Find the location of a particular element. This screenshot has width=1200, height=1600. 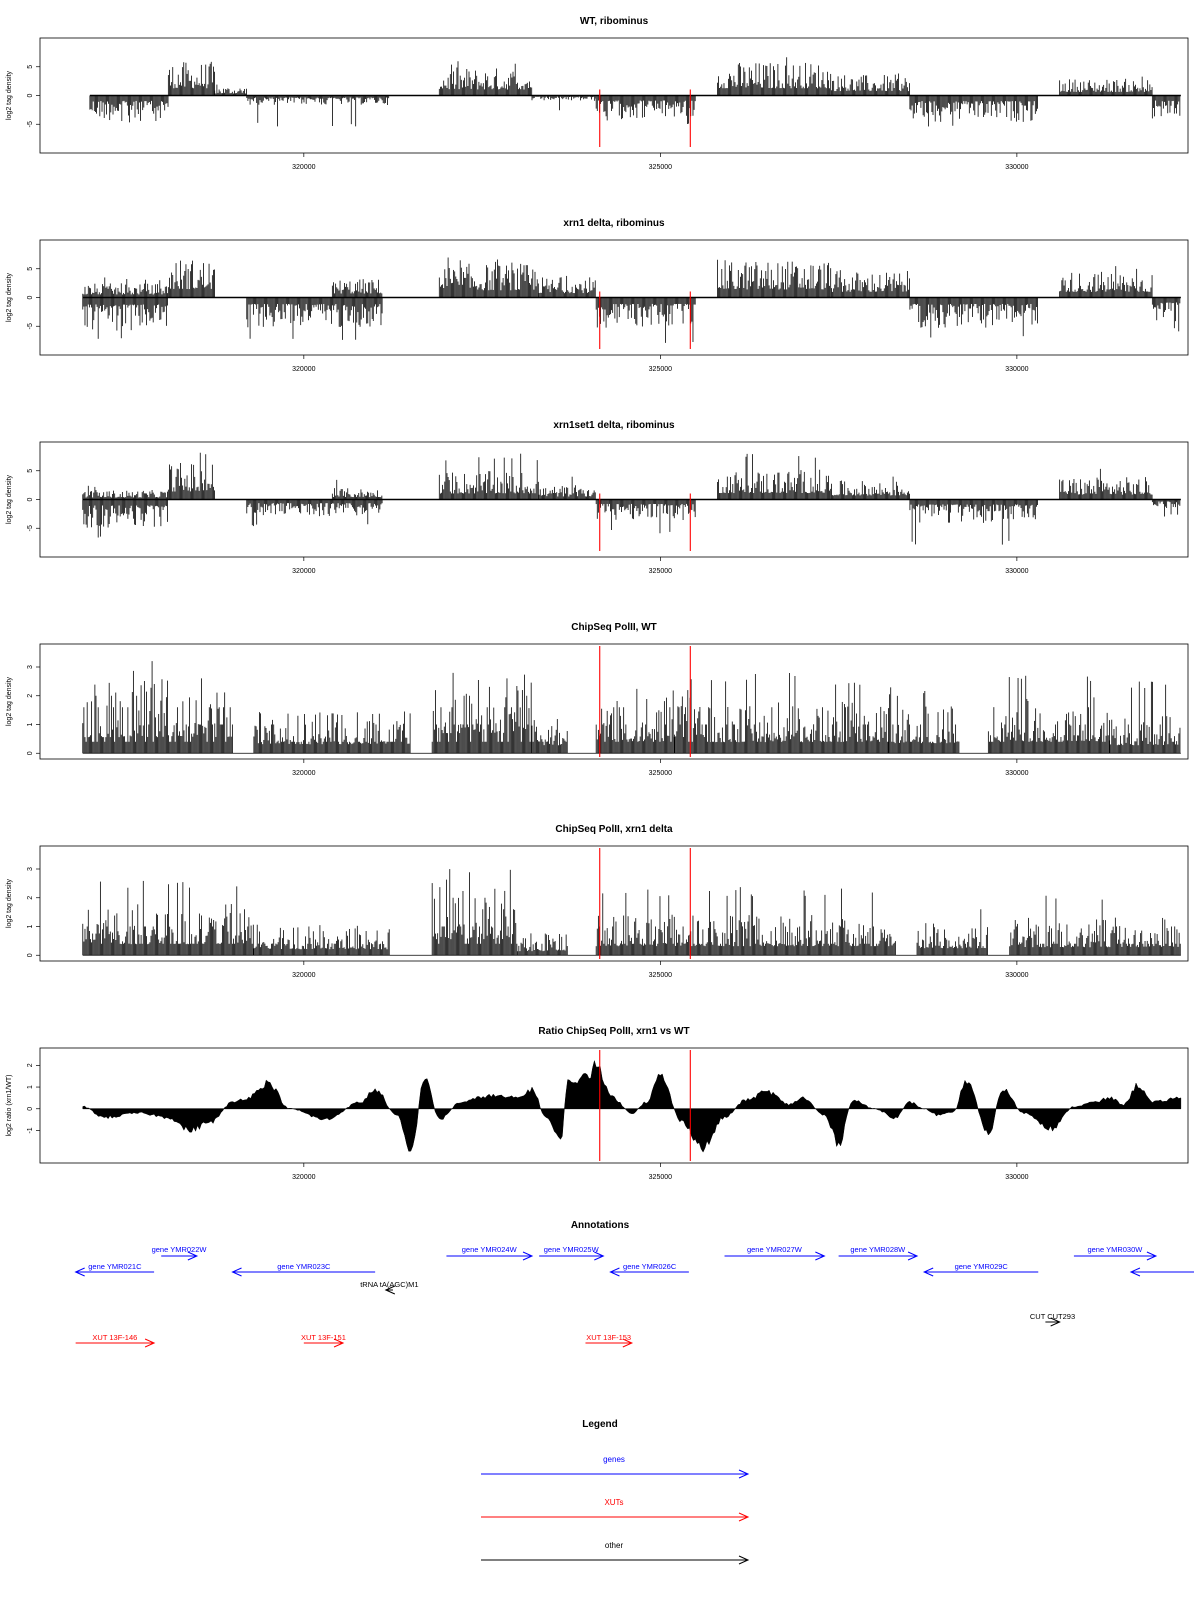

panel-title: xrn1 delta, ribominus is located at coordinates (614, 223).